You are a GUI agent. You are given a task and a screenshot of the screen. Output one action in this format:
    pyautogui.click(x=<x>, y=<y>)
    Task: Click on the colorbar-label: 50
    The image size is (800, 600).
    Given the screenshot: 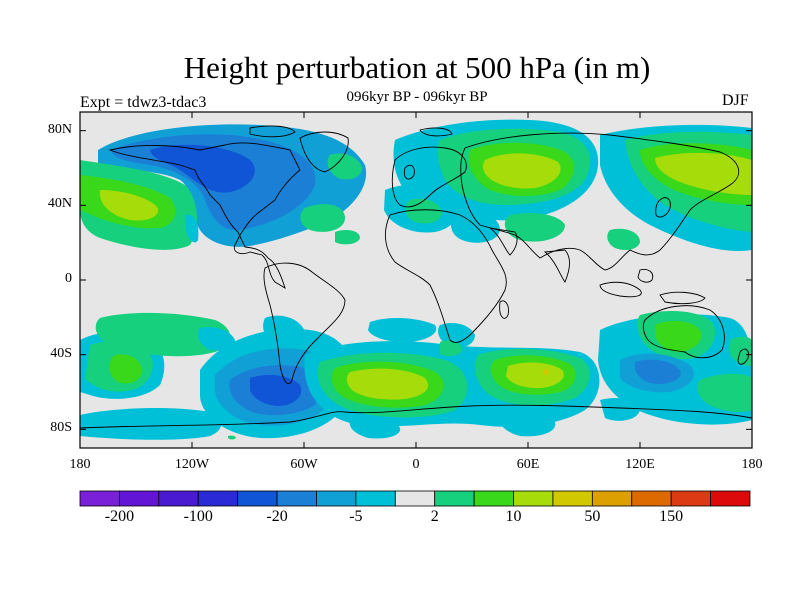 What is the action you would take?
    pyautogui.click(x=592, y=516)
    